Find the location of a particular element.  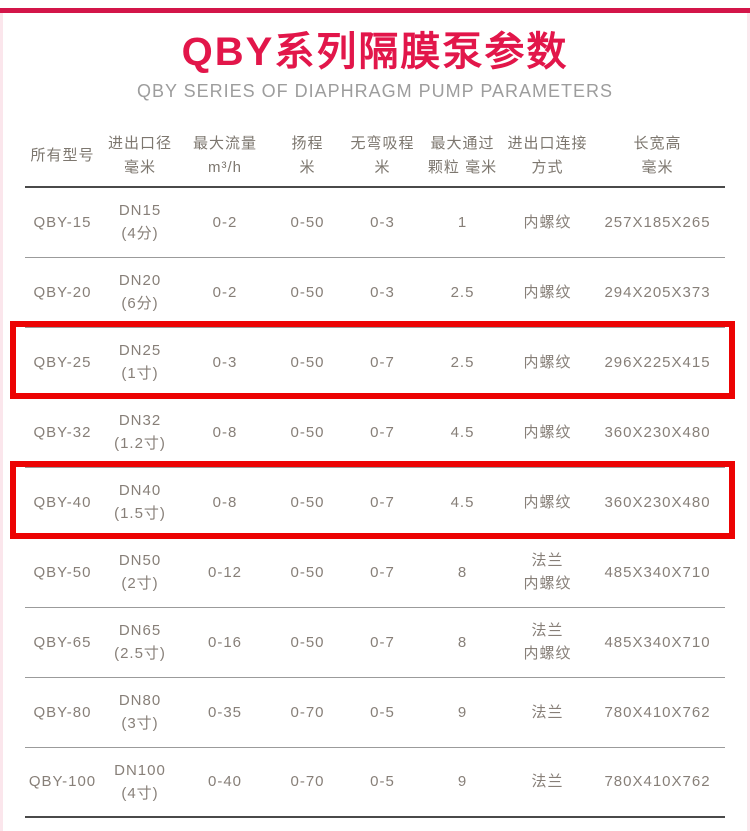

page-title: QBY系列隔膜泵参数 is located at coordinates (375, 52).